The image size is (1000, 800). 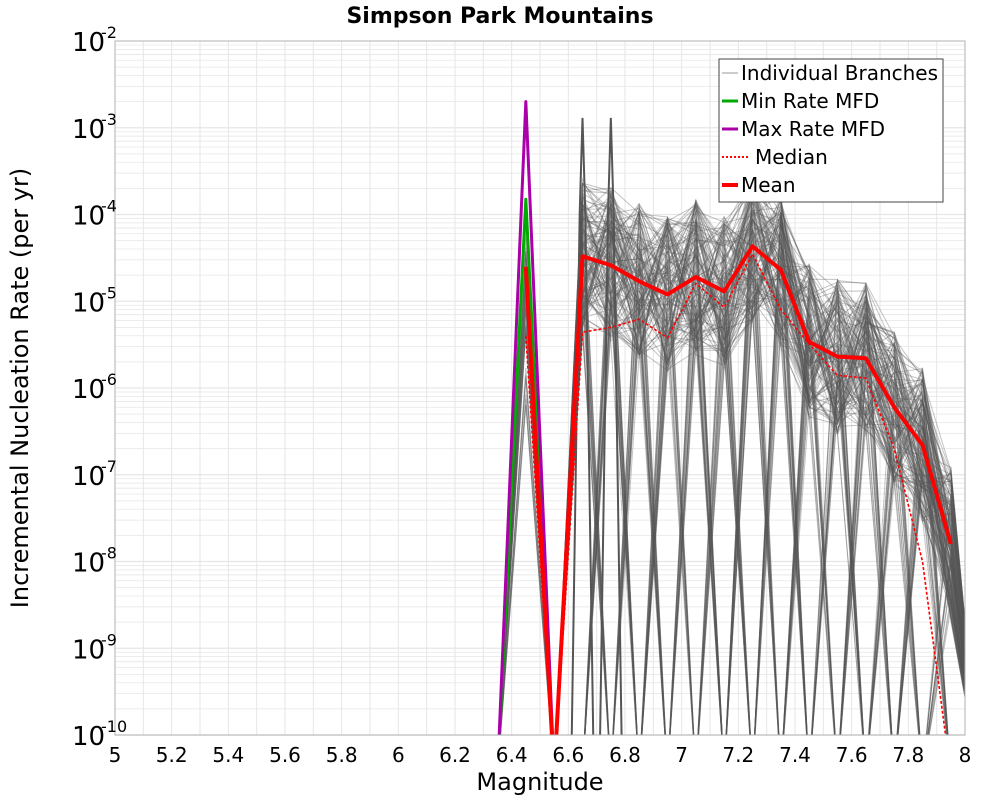 What do you see at coordinates (109, 553) in the screenshot?
I see `y-tick-exponent: -8` at bounding box center [109, 553].